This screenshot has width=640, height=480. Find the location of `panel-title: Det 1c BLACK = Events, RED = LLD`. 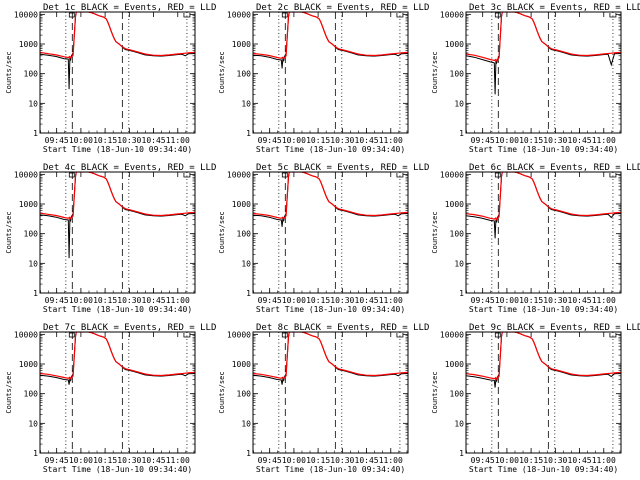

panel-title: Det 1c BLACK = Events, RED = LLD is located at coordinates (129, 8).